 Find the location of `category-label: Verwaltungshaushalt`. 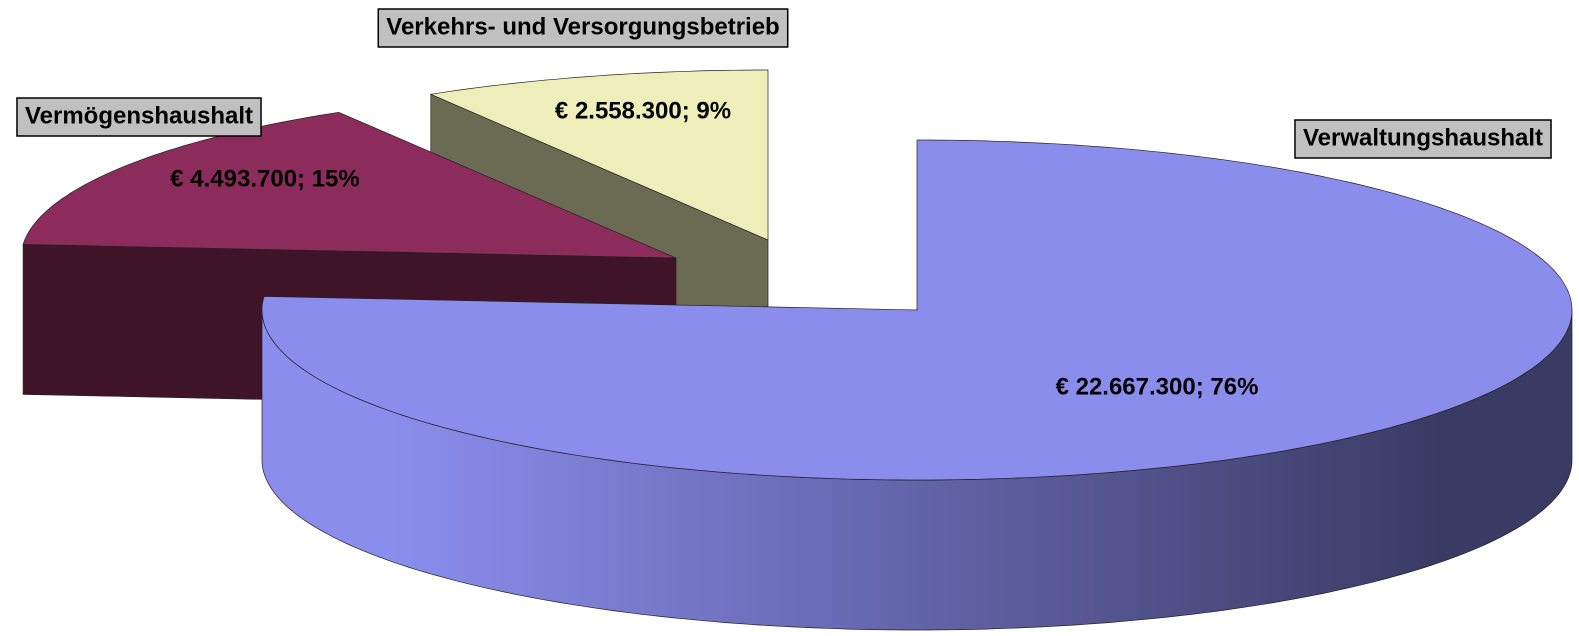

category-label: Verwaltungshaushalt is located at coordinates (1423, 137).